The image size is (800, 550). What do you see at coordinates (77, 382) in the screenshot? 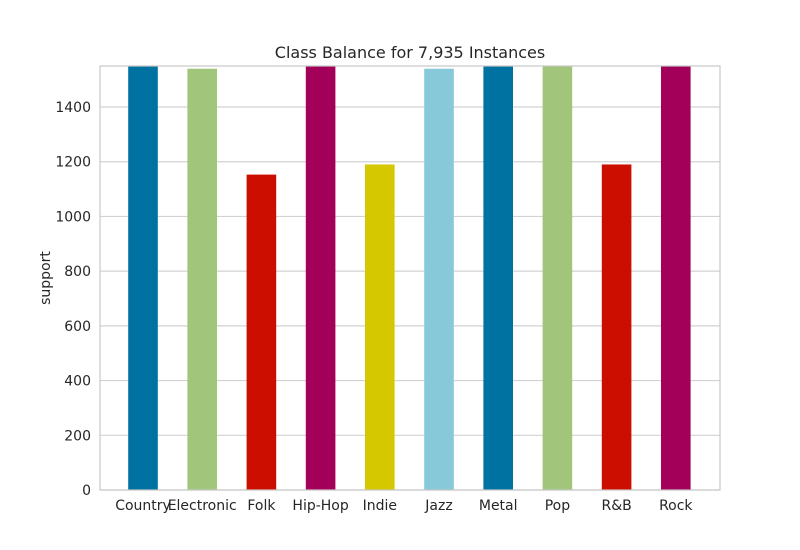
I see `y-tick-label: 400` at bounding box center [77, 382].